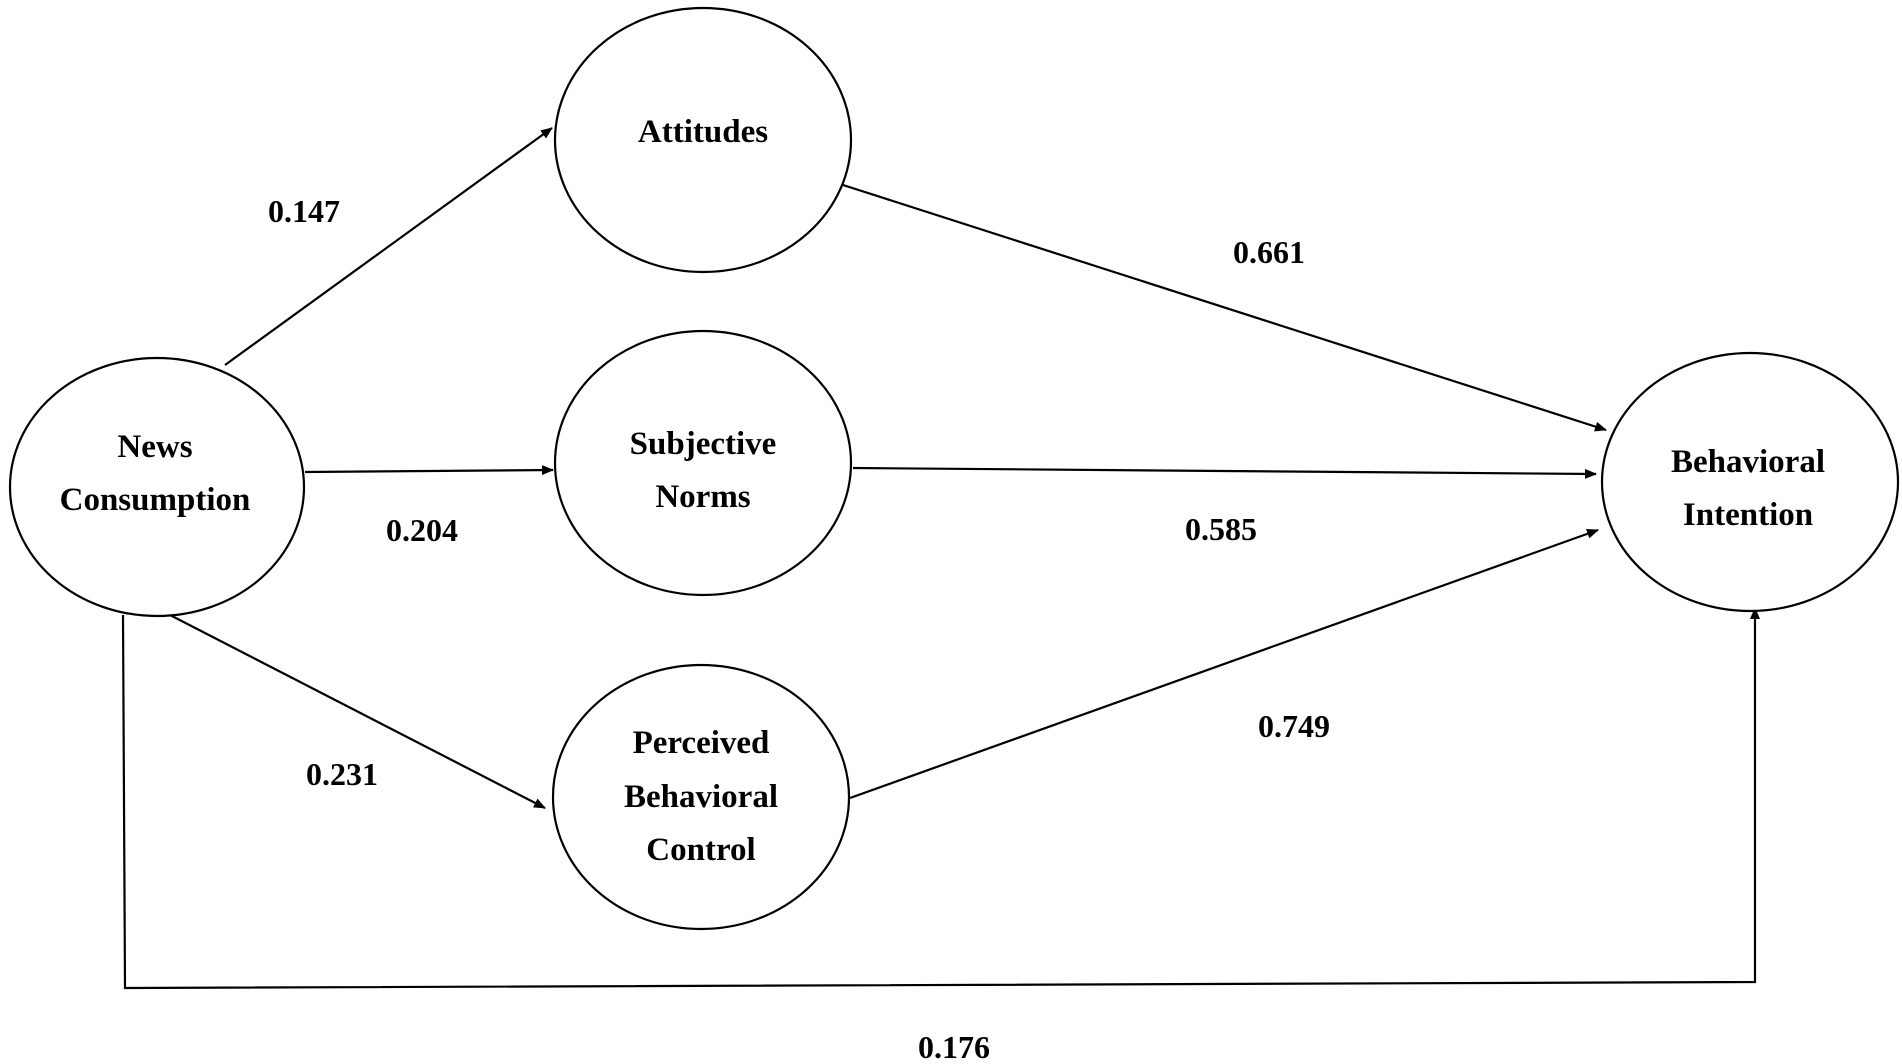  I want to click on node-attitudes: Attitudes, so click(703, 140).